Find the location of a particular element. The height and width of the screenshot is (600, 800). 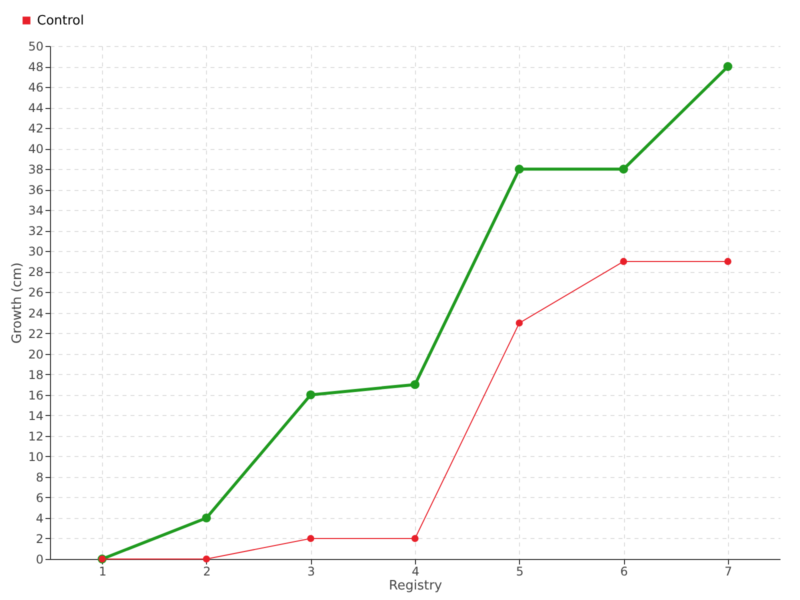

x-tick-label: 5 is located at coordinates (520, 571).